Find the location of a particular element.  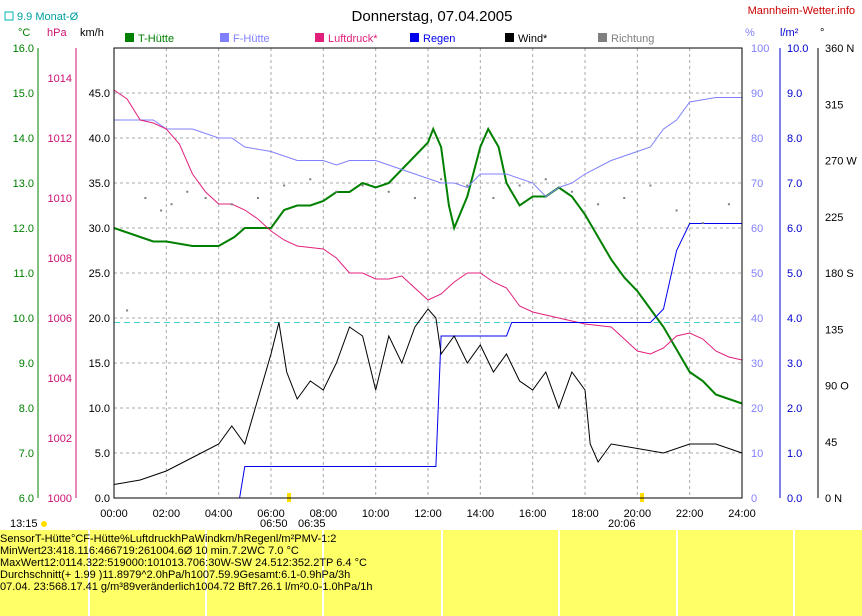

stats-cell-w-time: 2 Bft is located at coordinates (240, 587).